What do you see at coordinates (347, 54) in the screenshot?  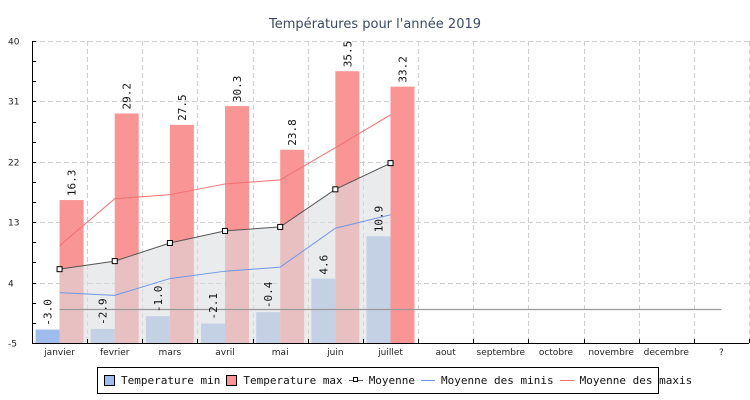 I see `data-label-max: 35.5` at bounding box center [347, 54].